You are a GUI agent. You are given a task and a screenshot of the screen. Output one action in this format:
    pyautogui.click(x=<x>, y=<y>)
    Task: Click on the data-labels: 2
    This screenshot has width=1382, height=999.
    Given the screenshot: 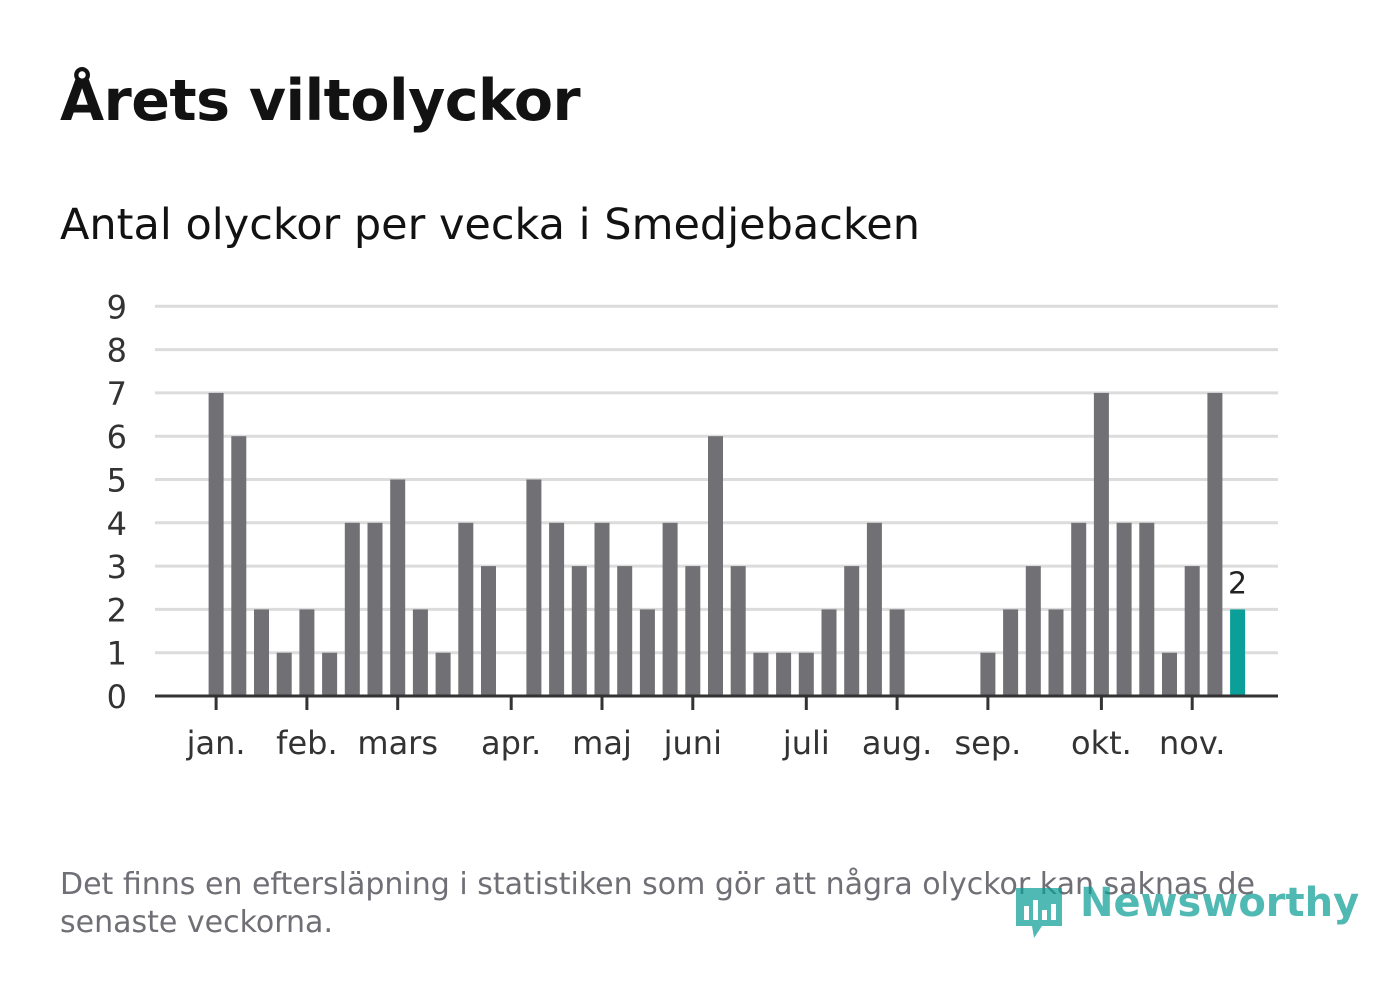 What is the action you would take?
    pyautogui.click(x=1237, y=583)
    